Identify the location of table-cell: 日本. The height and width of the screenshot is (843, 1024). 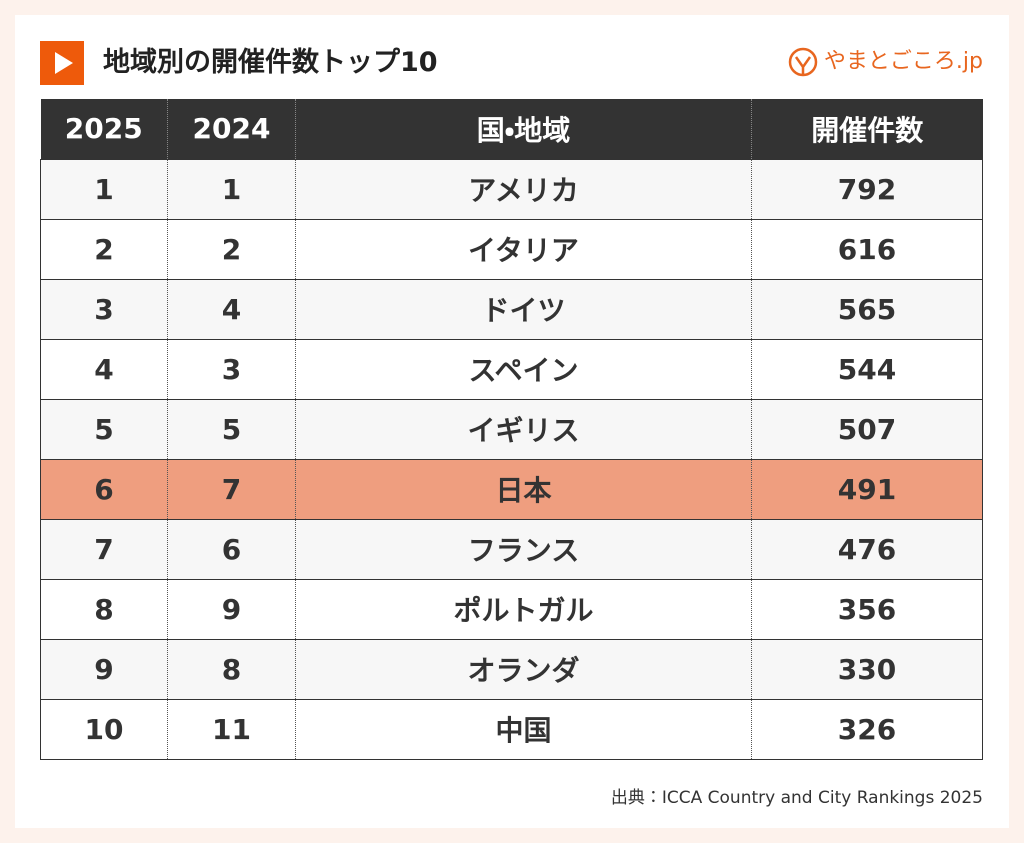
(523, 488).